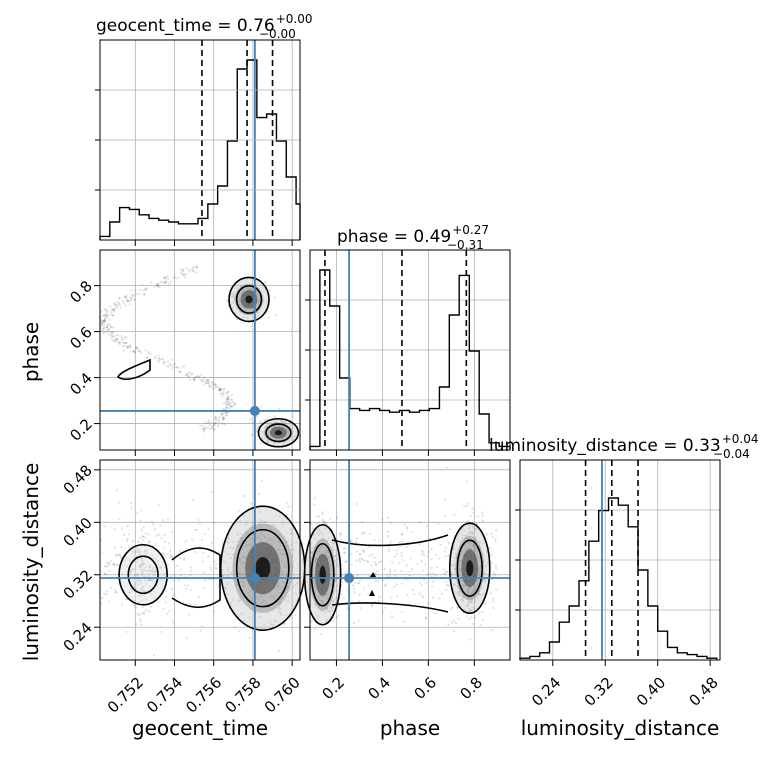 Image resolution: width=760 pixels, height=760 pixels. What do you see at coordinates (81, 430) in the screenshot?
I see `phase-vs-time-ytick-label-0: 0.2` at bounding box center [81, 430].